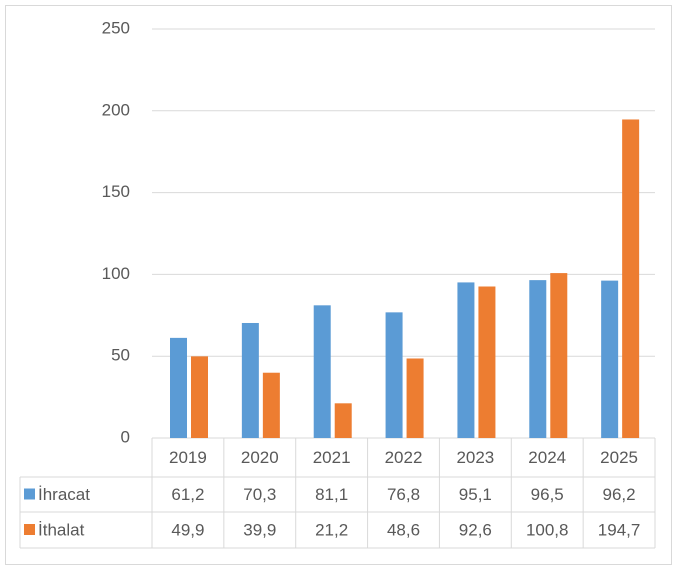  What do you see at coordinates (547, 494) in the screenshot?
I see `table-value: 96,5` at bounding box center [547, 494].